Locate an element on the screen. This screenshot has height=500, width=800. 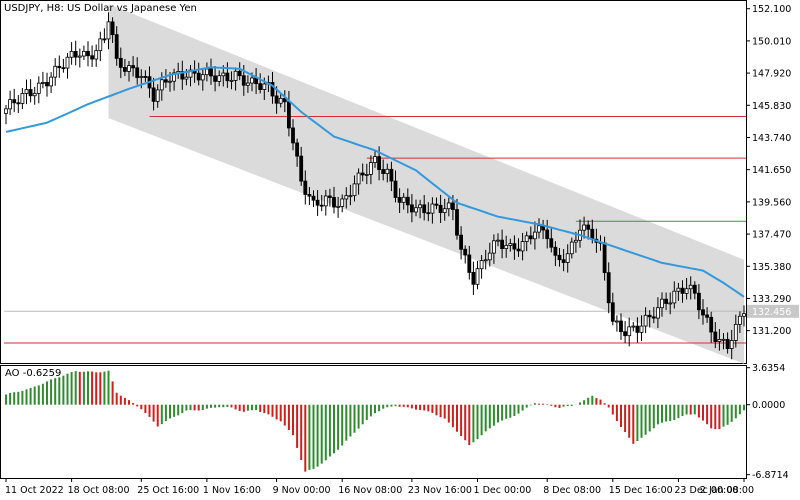
ao-tick-label: -6.8714 is located at coordinates (770, 475).